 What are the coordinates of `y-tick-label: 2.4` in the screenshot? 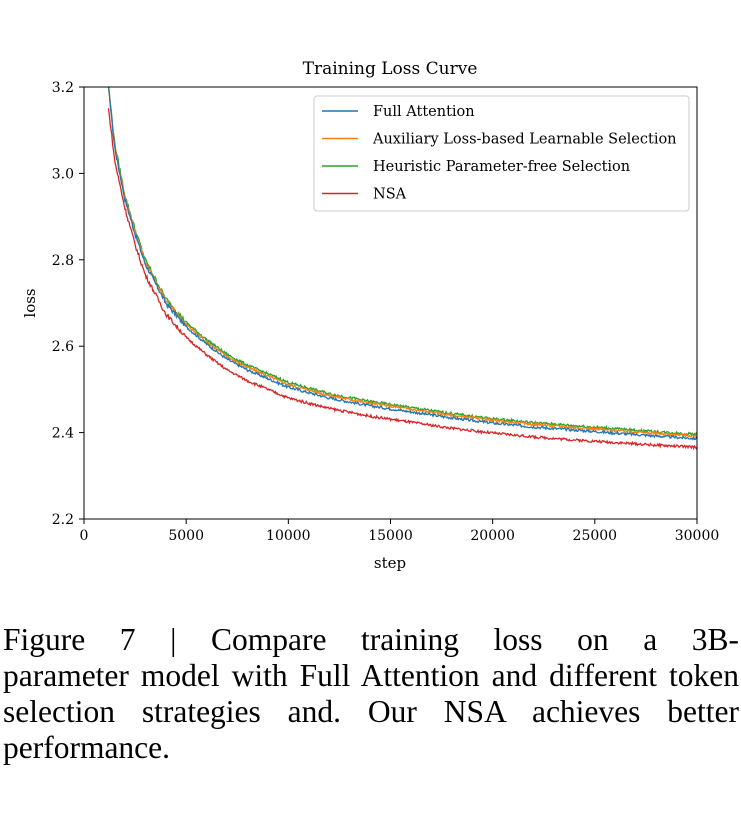 It's located at (63, 434).